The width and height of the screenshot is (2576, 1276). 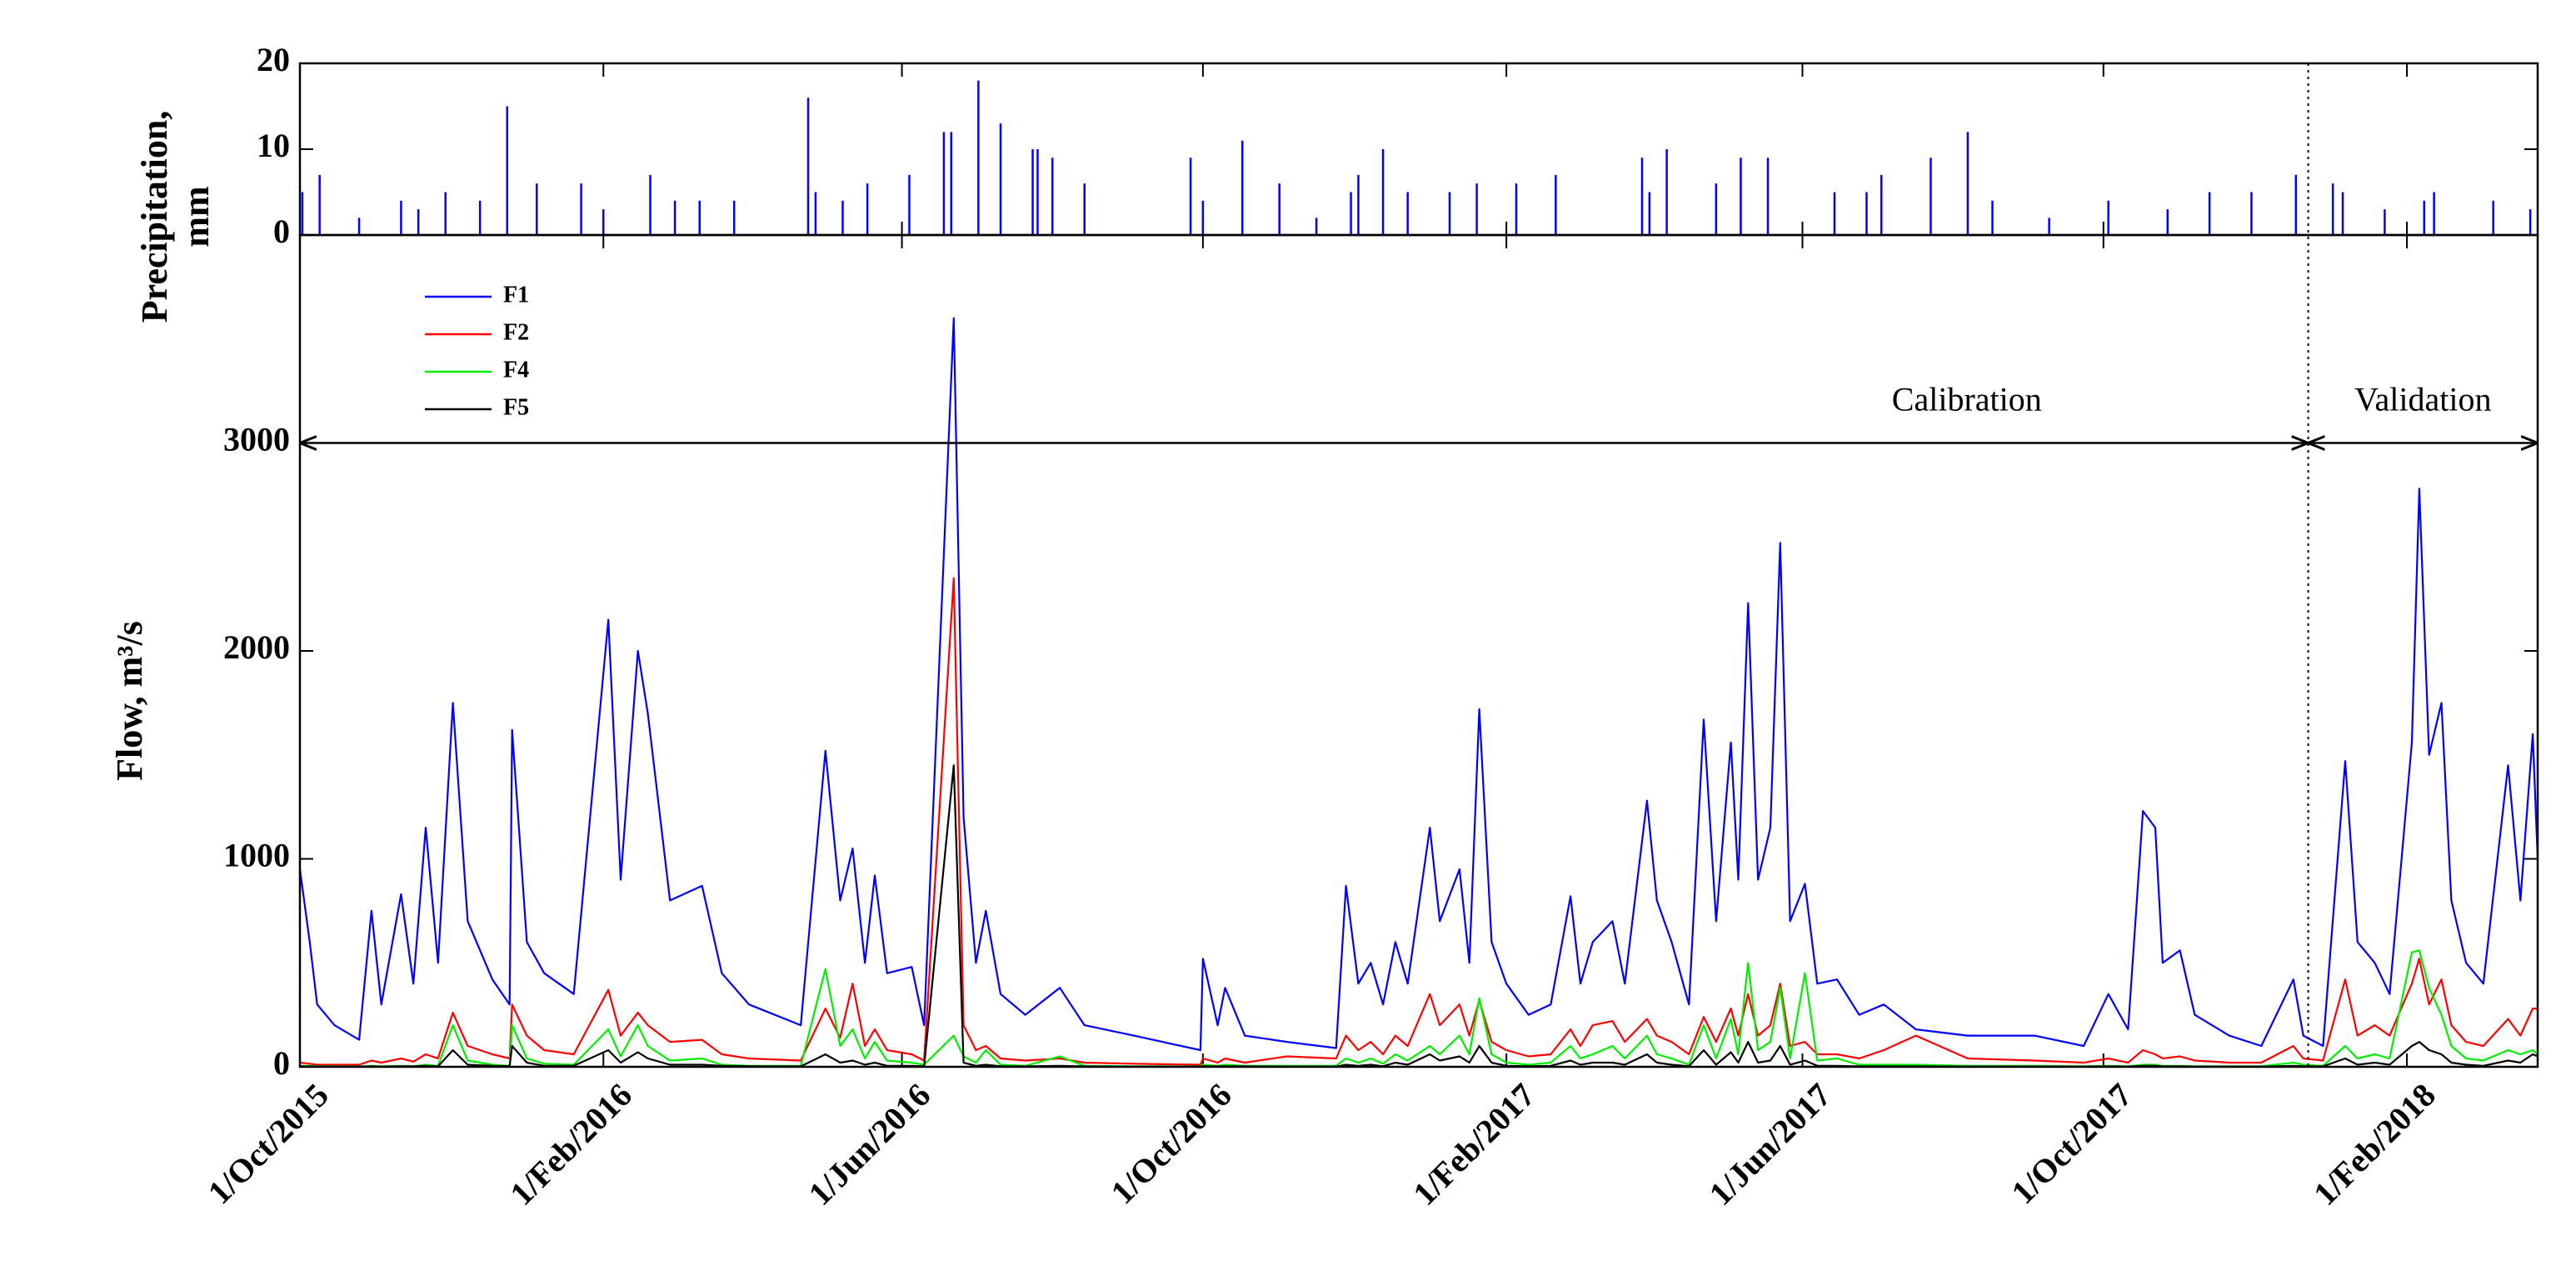 What do you see at coordinates (869, 1144) in the screenshot?
I see `x-tick-label: 1/Jun/2016` at bounding box center [869, 1144].